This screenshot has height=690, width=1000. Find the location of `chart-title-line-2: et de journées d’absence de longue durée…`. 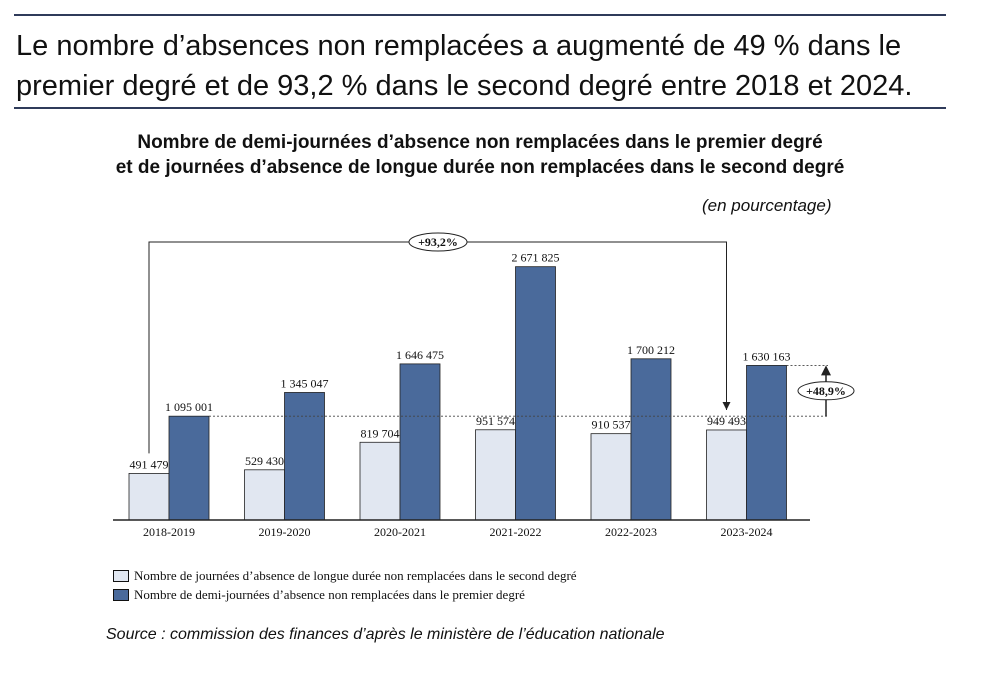

chart-title-line-2: et de journées d’absence de longue durée… is located at coordinates (480, 167).